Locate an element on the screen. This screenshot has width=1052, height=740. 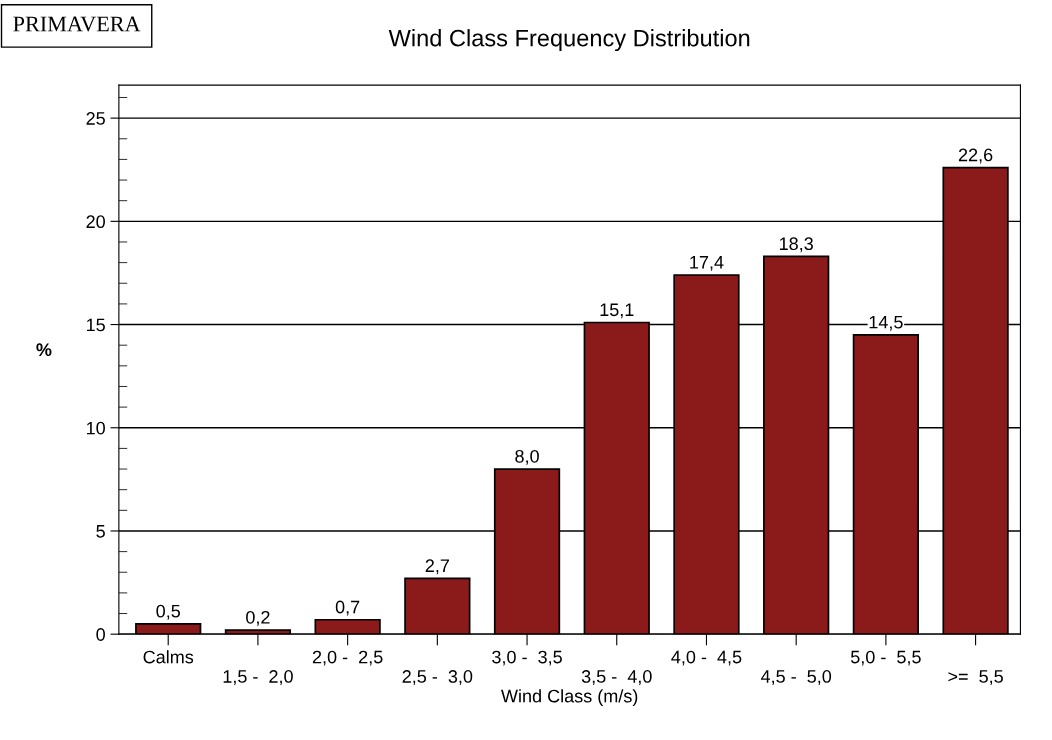
data-label: 8,0 is located at coordinates (527, 457).